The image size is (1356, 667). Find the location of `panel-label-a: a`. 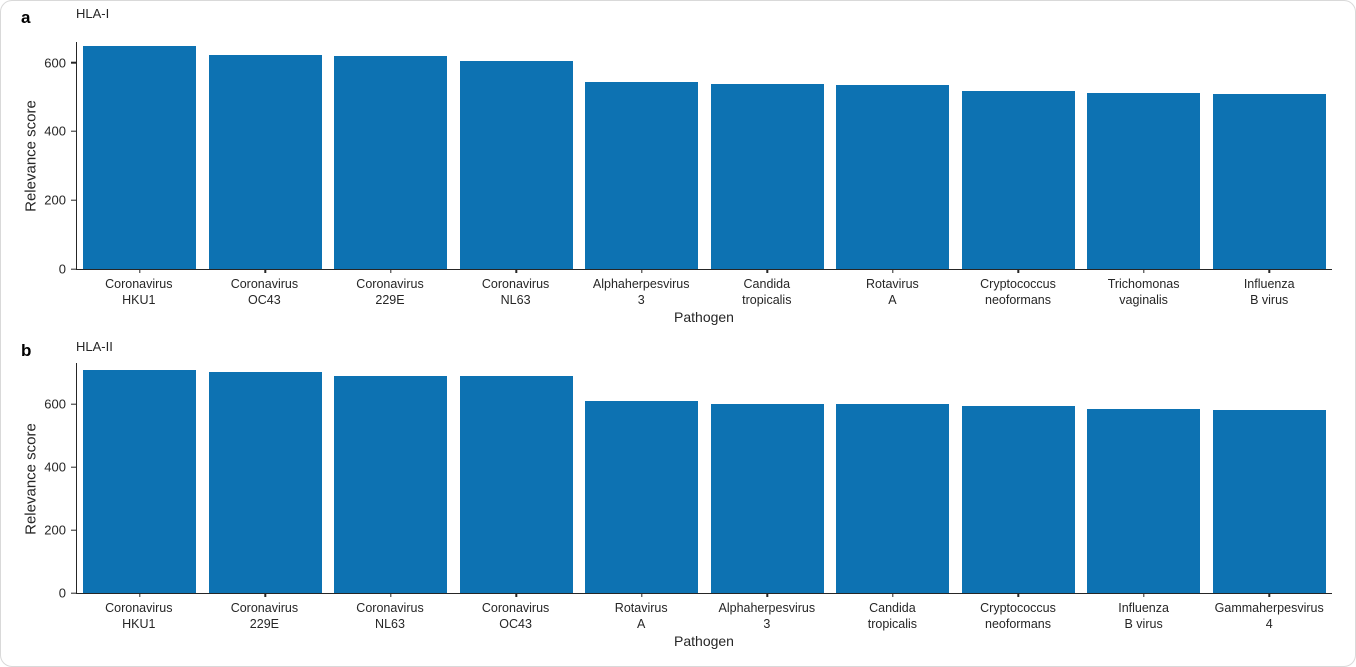

panel-label-a: a is located at coordinates (26, 17).